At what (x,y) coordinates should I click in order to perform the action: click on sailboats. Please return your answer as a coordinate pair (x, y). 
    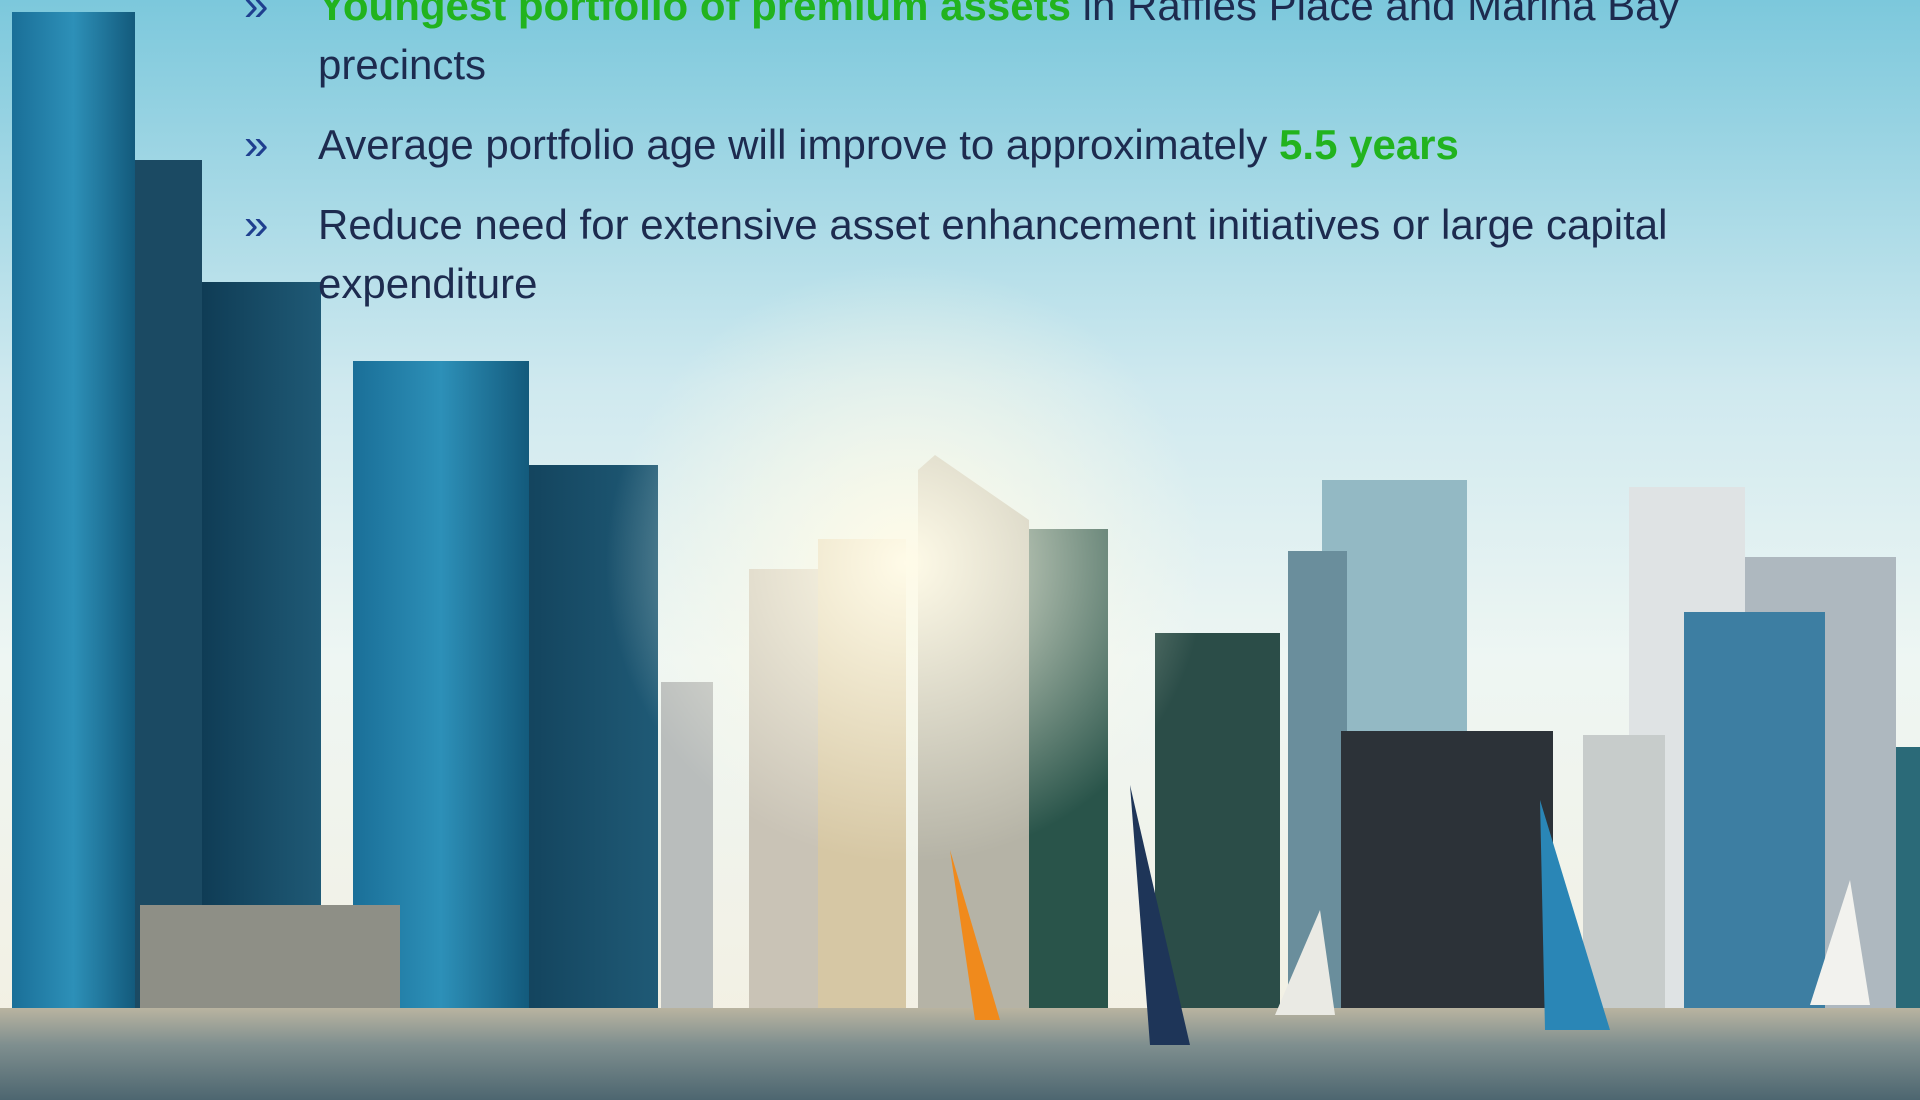
    Looking at the image, I should click on (1410, 915).